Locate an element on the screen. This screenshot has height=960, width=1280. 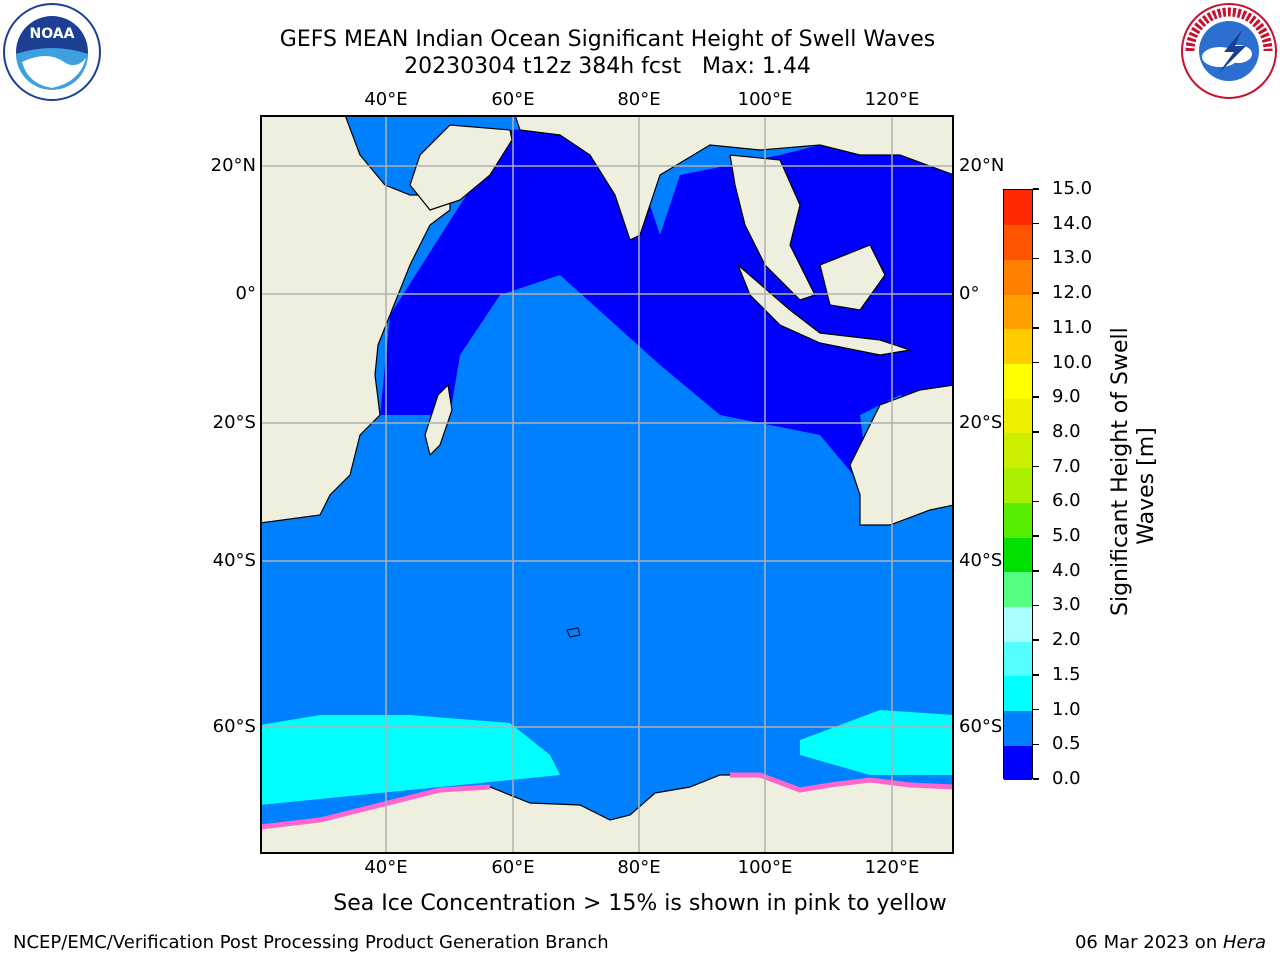
noaa-logo: NOAA is located at coordinates (52, 52).